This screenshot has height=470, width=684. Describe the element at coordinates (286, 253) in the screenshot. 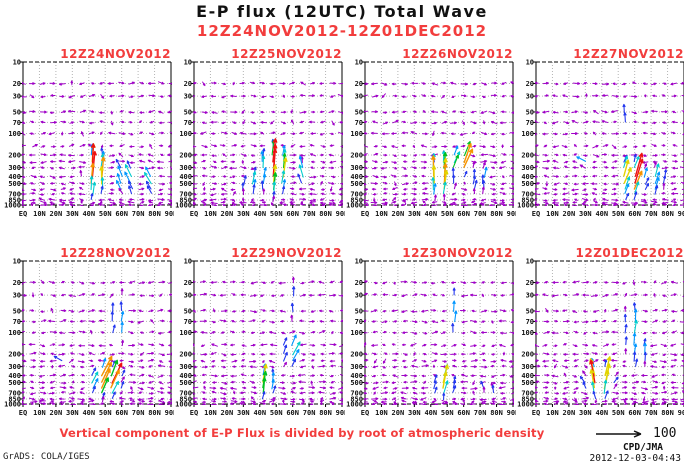

I see `panel-title: 12Z29NOV2012` at that location.